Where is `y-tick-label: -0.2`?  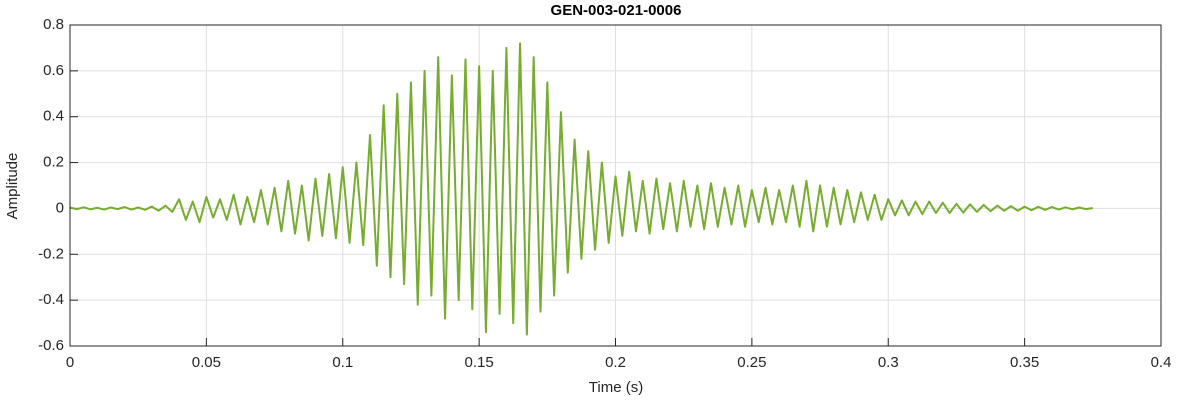 y-tick-label: -0.2 is located at coordinates (51, 253).